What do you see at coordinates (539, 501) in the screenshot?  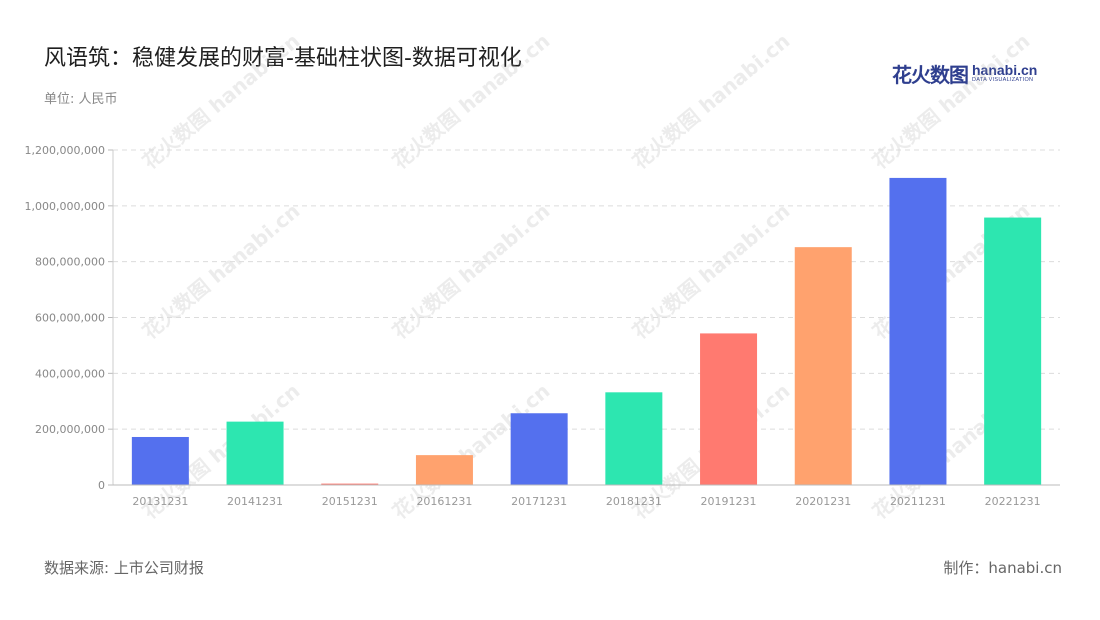 I see `x-tick-label: 20171231` at bounding box center [539, 501].